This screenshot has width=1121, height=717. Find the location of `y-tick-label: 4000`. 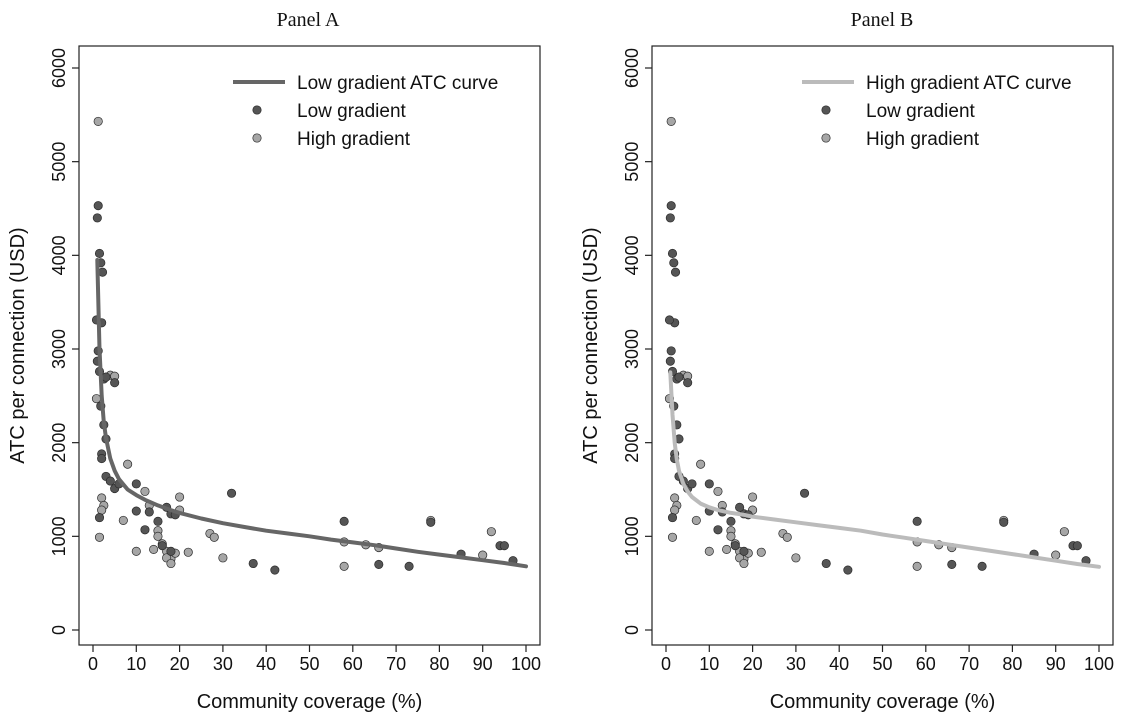

y-tick-label: 4000 is located at coordinates (632, 255).